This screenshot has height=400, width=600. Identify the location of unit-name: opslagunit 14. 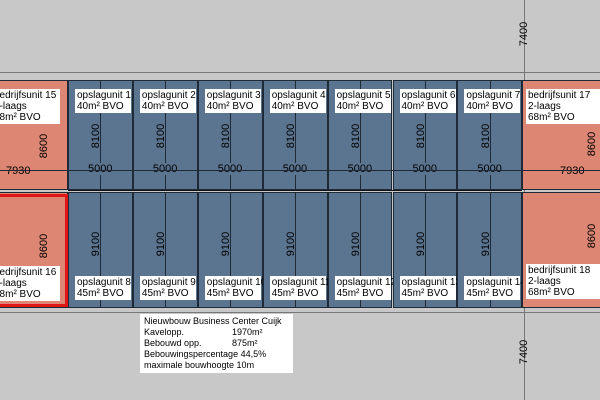
(496, 282).